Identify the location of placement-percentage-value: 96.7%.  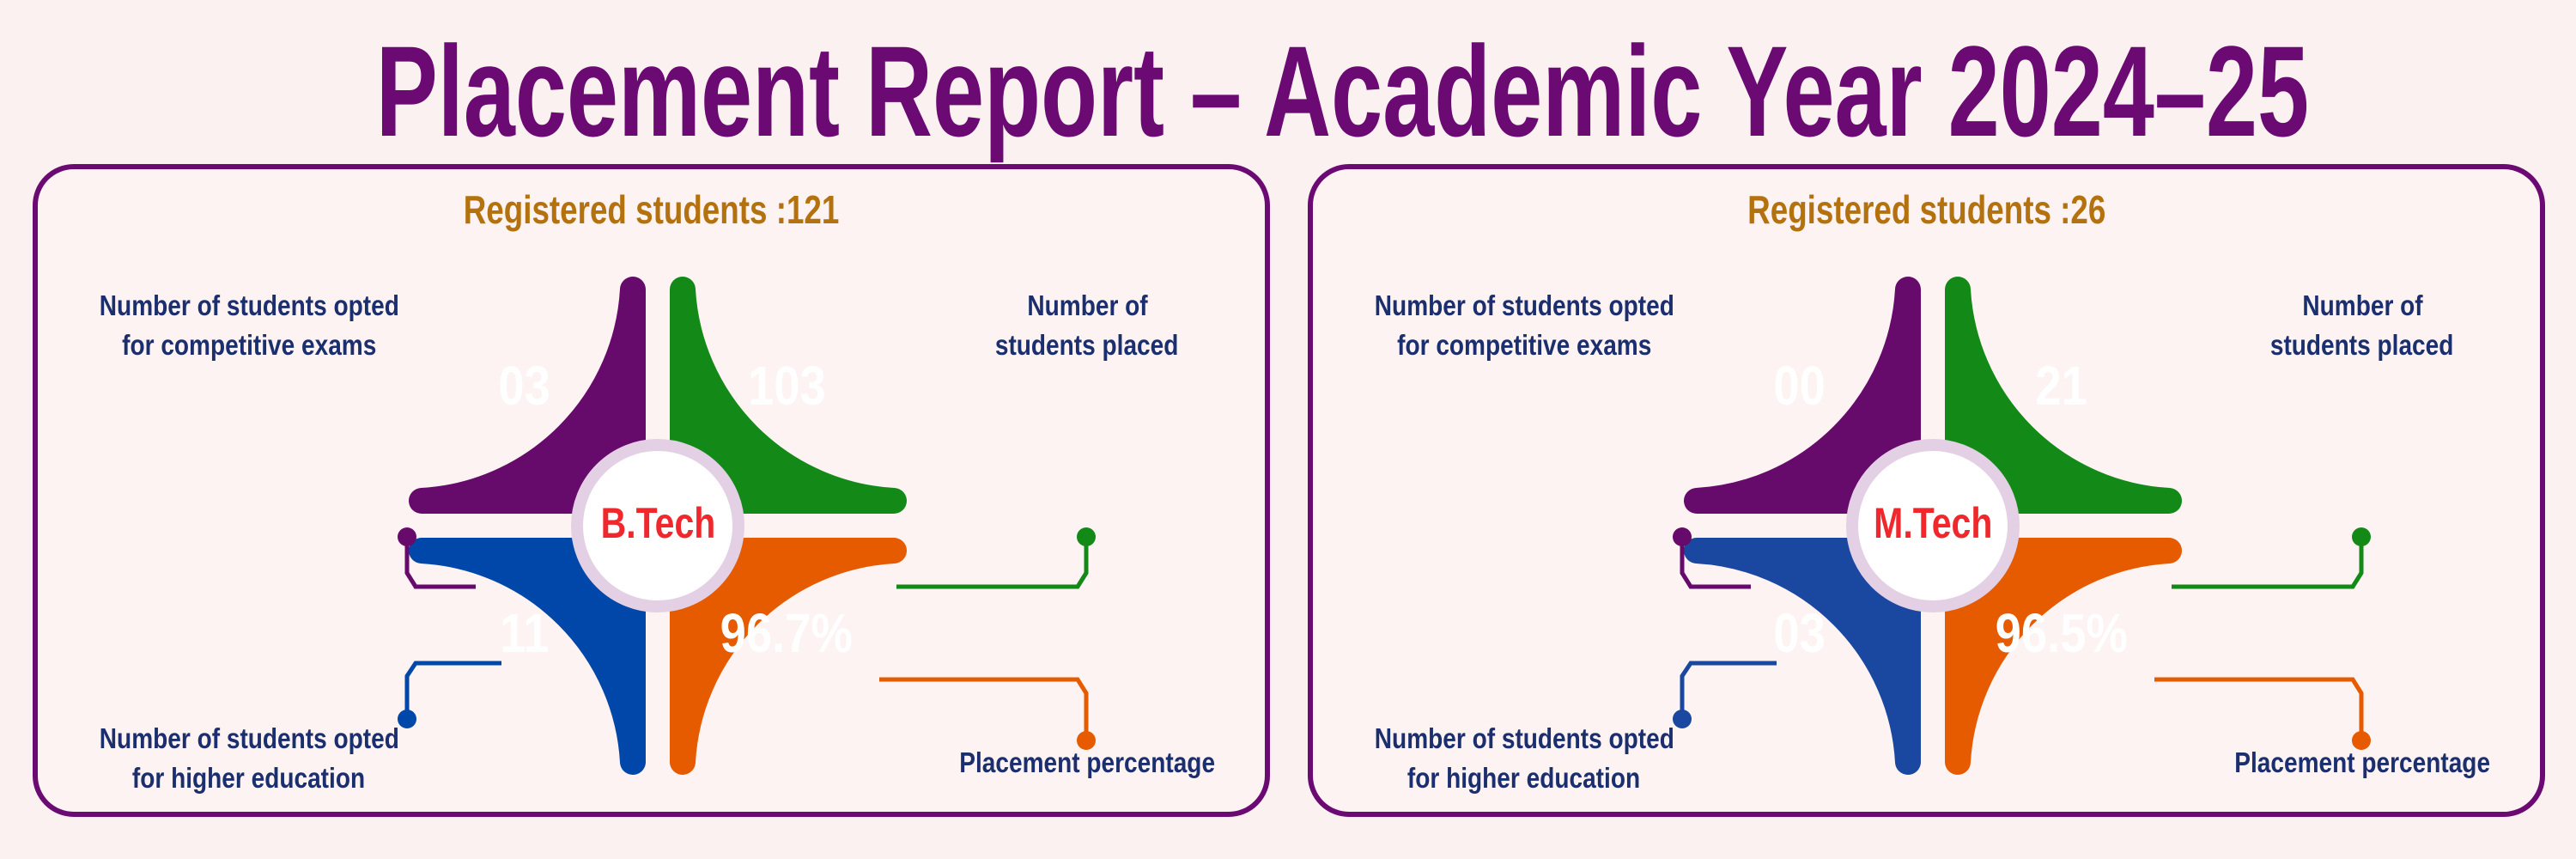
(787, 633).